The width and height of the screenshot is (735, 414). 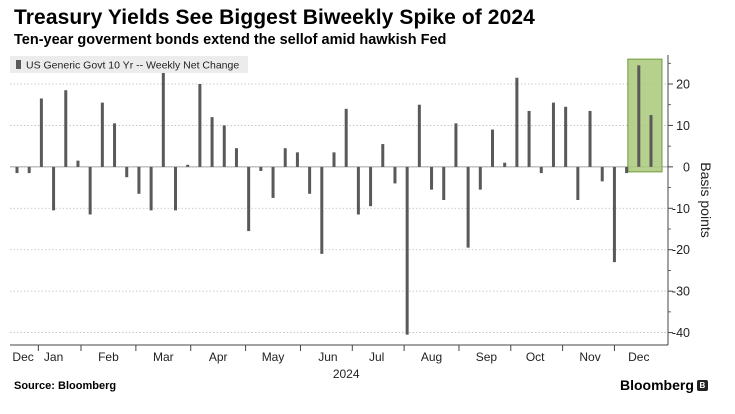 What do you see at coordinates (683, 126) in the screenshot?
I see `y-tick-label: 10` at bounding box center [683, 126].